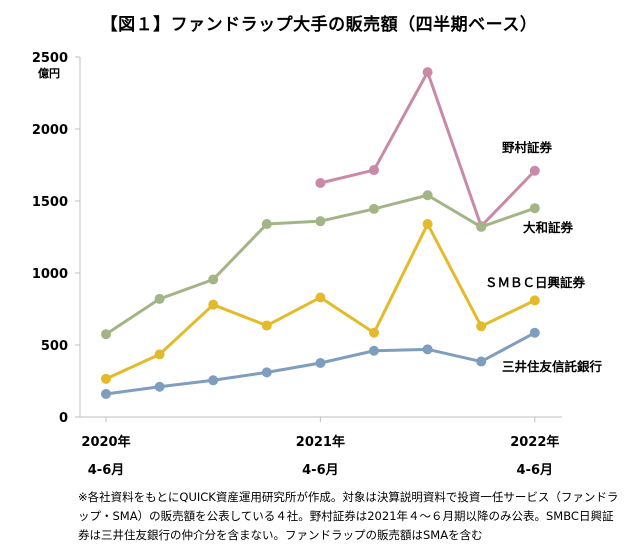 The height and width of the screenshot is (557, 638). Describe the element at coordinates (320, 442) in the screenshot. I see `x-tick-label-year: 2021年` at that location.